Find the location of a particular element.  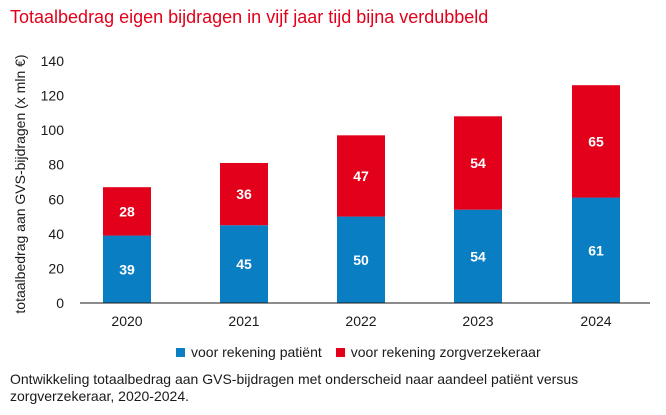

data-label: 28 is located at coordinates (127, 211).